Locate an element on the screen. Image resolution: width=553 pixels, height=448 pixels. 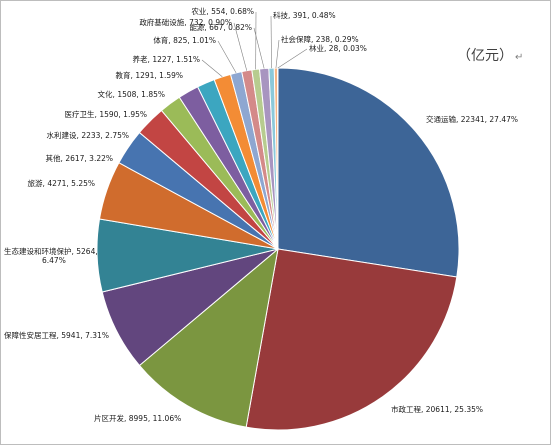
slice-label-1: 交通运输, 22341, 27.47% is located at coordinates (472, 119).